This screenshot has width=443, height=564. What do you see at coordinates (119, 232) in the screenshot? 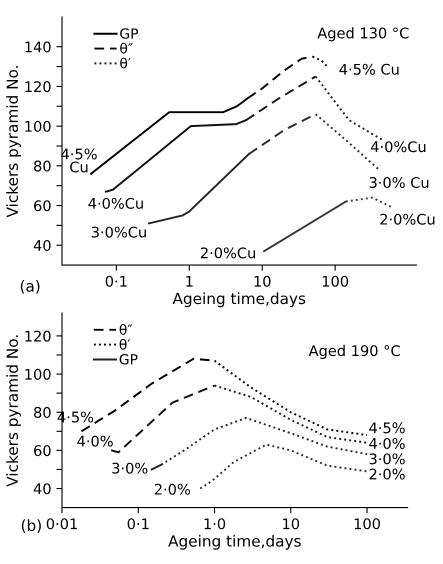
I see `annotation: 3·0%Cu` at bounding box center [119, 232].